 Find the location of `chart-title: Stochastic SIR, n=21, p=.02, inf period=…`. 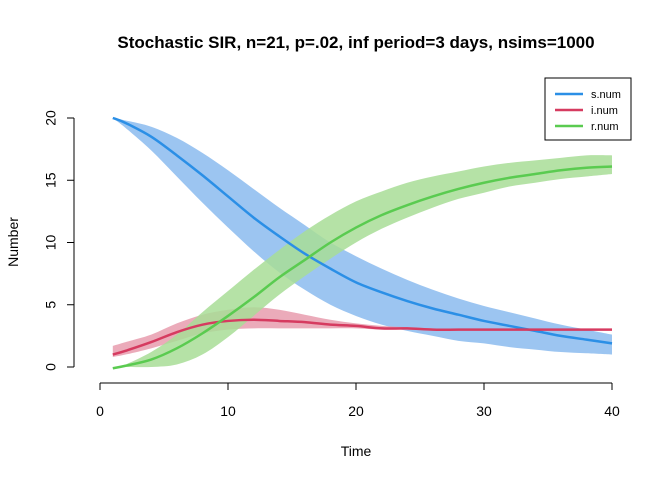

chart-title: Stochastic SIR, n=21, p=.02, inf period=… is located at coordinates (355, 42).